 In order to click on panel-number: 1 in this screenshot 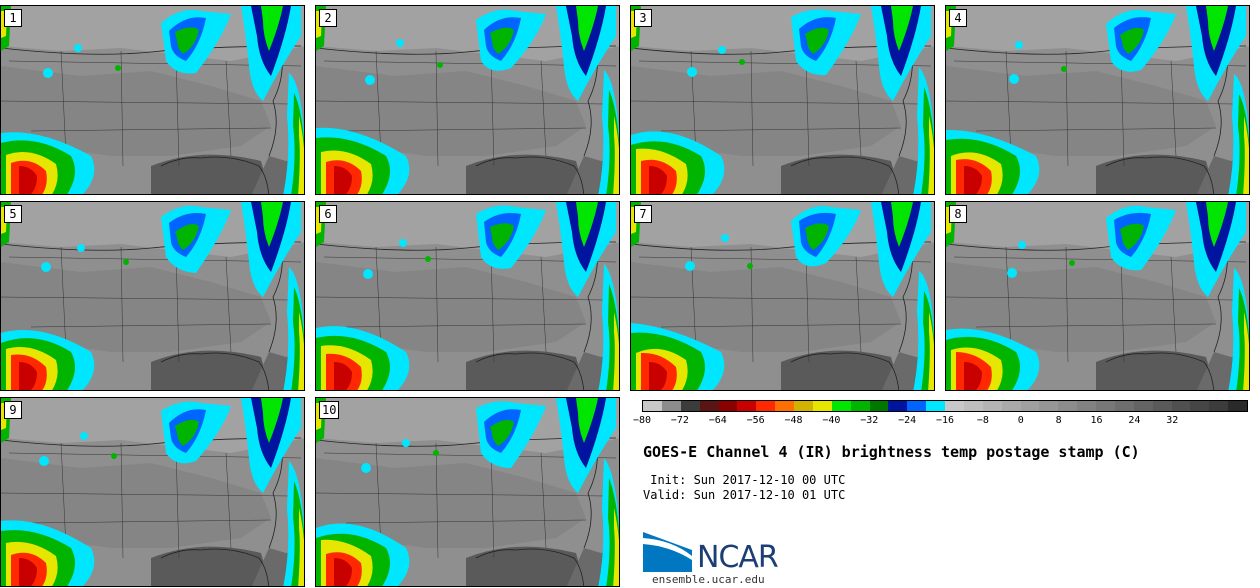, I will do `click(13, 18)`.